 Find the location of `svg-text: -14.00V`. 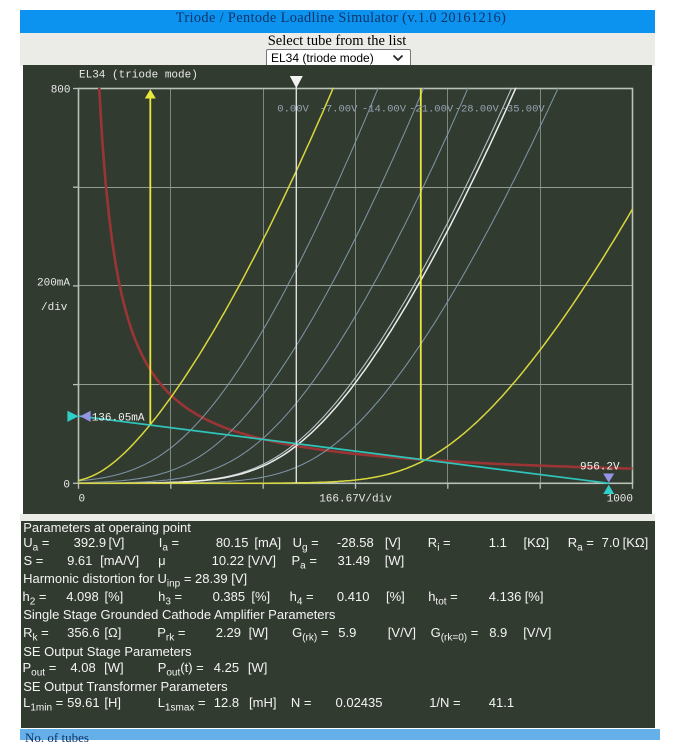

svg-text: -14.00V is located at coordinates (384, 110).